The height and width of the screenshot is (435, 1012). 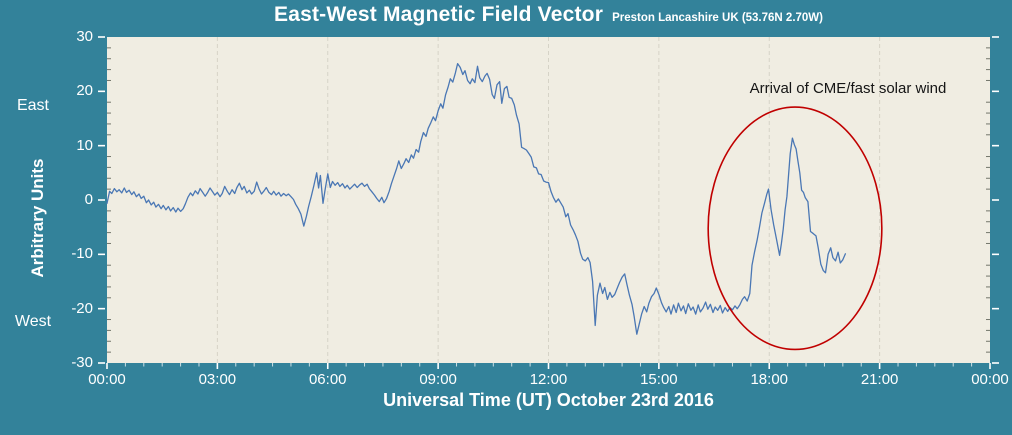 What do you see at coordinates (37, 218) in the screenshot?
I see `y-axis-title: Arbitrary Units` at bounding box center [37, 218].